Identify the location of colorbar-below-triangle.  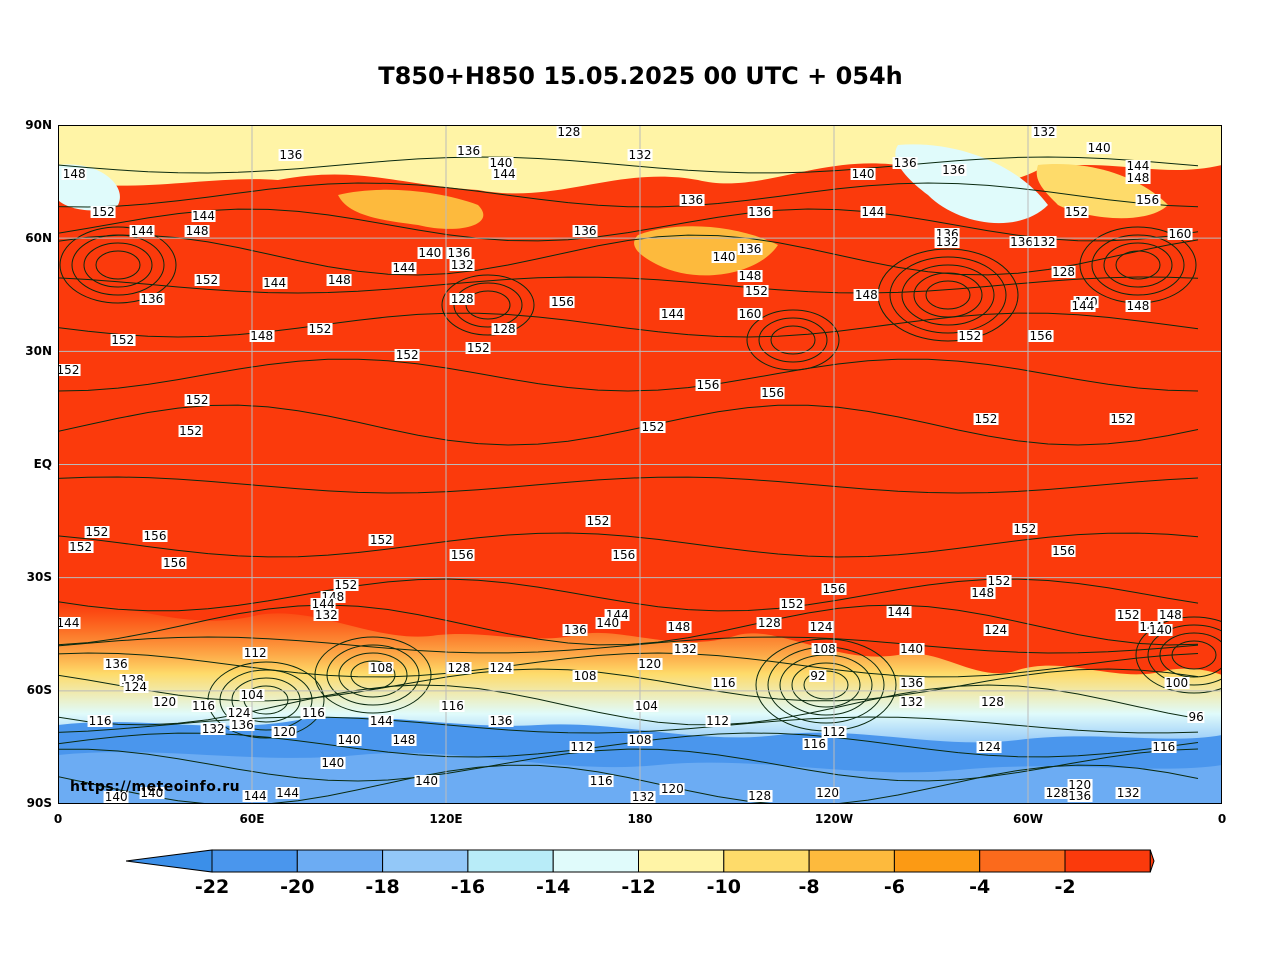
(169, 861).